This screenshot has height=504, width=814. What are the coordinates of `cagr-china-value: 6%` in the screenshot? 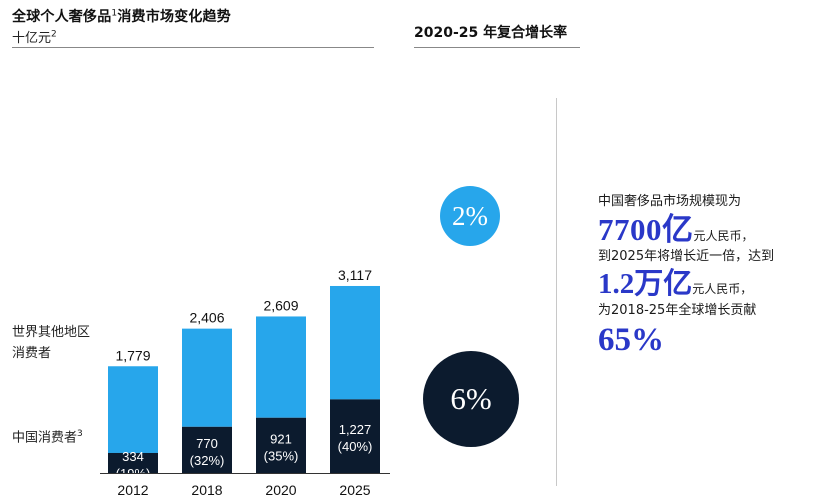 It's located at (471, 398).